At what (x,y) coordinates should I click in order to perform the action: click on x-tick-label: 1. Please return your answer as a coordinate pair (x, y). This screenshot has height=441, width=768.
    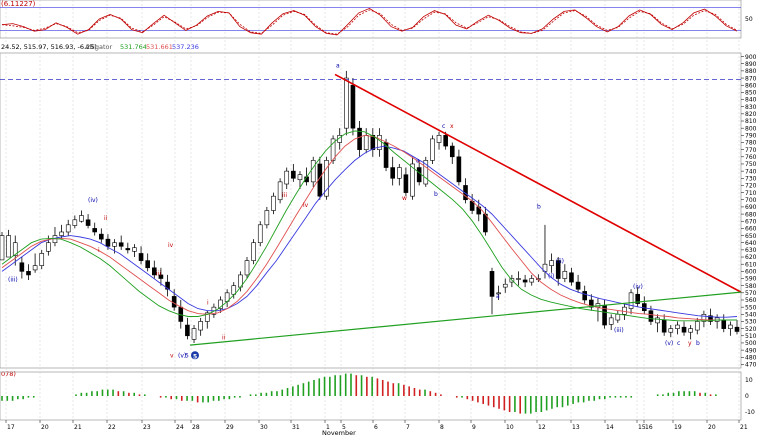
    Looking at the image, I should click on (328, 427).